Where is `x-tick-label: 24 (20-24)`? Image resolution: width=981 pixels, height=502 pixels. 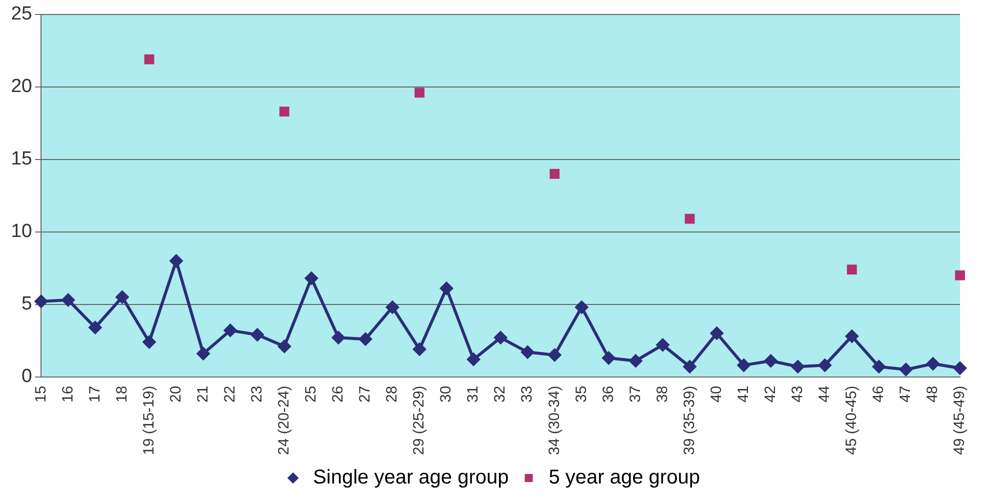
x-tick-label: 24 (20-24) is located at coordinates (284, 421).